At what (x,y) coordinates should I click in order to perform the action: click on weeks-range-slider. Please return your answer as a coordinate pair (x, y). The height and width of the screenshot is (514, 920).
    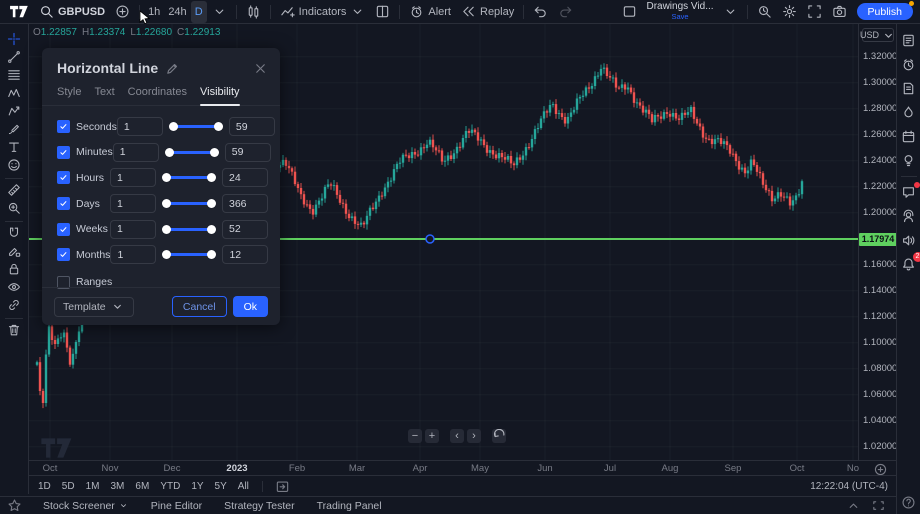
    Looking at the image, I should click on (189, 229).